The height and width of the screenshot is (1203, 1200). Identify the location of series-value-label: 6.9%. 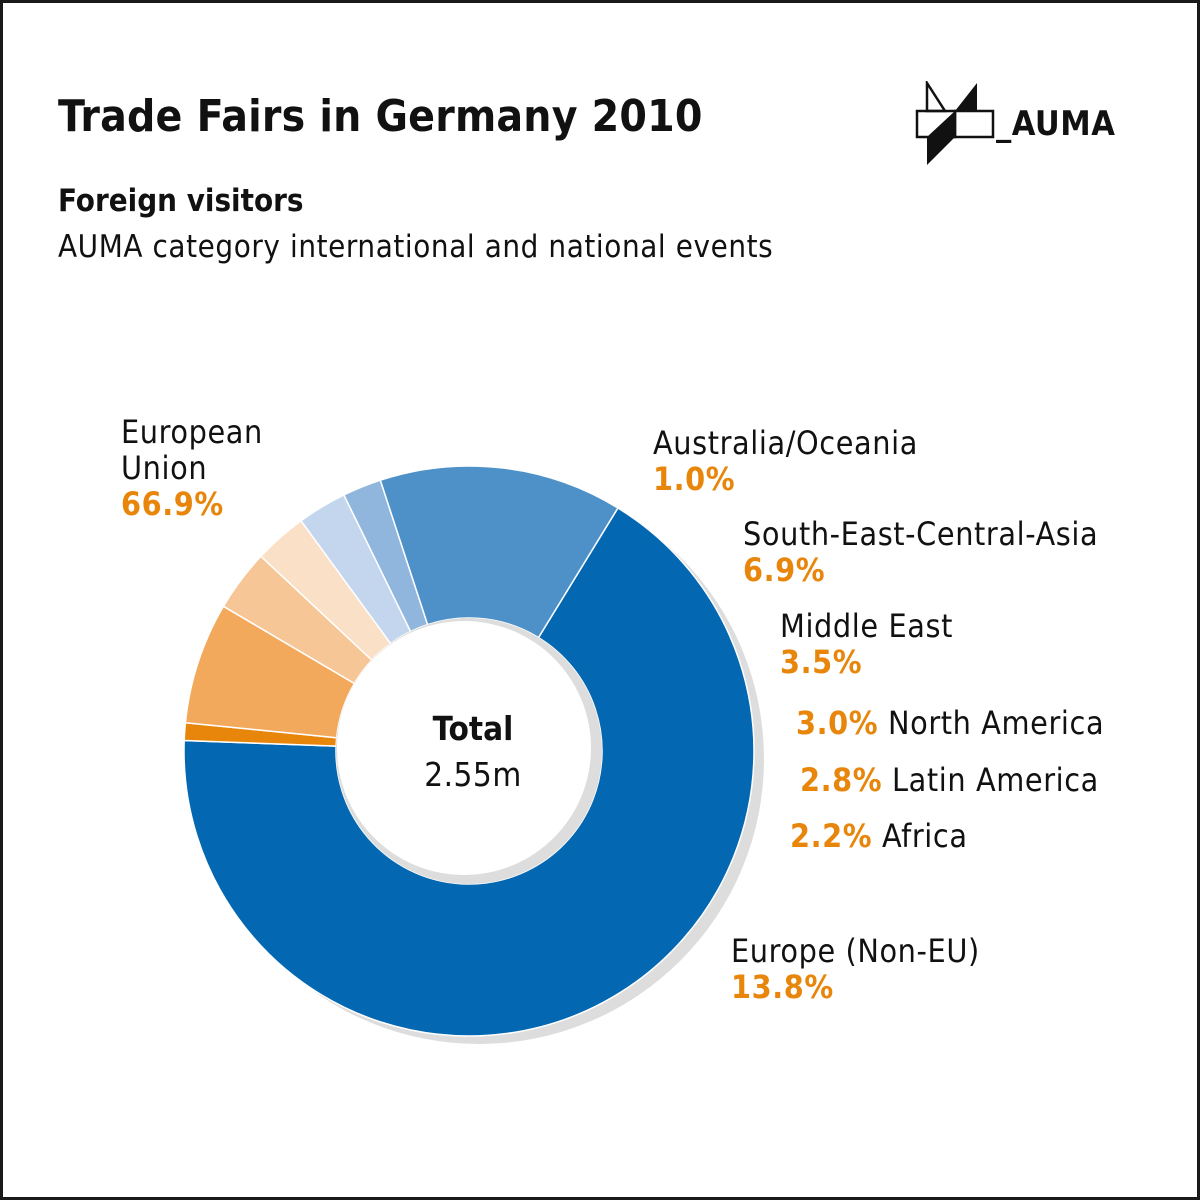
(784, 570).